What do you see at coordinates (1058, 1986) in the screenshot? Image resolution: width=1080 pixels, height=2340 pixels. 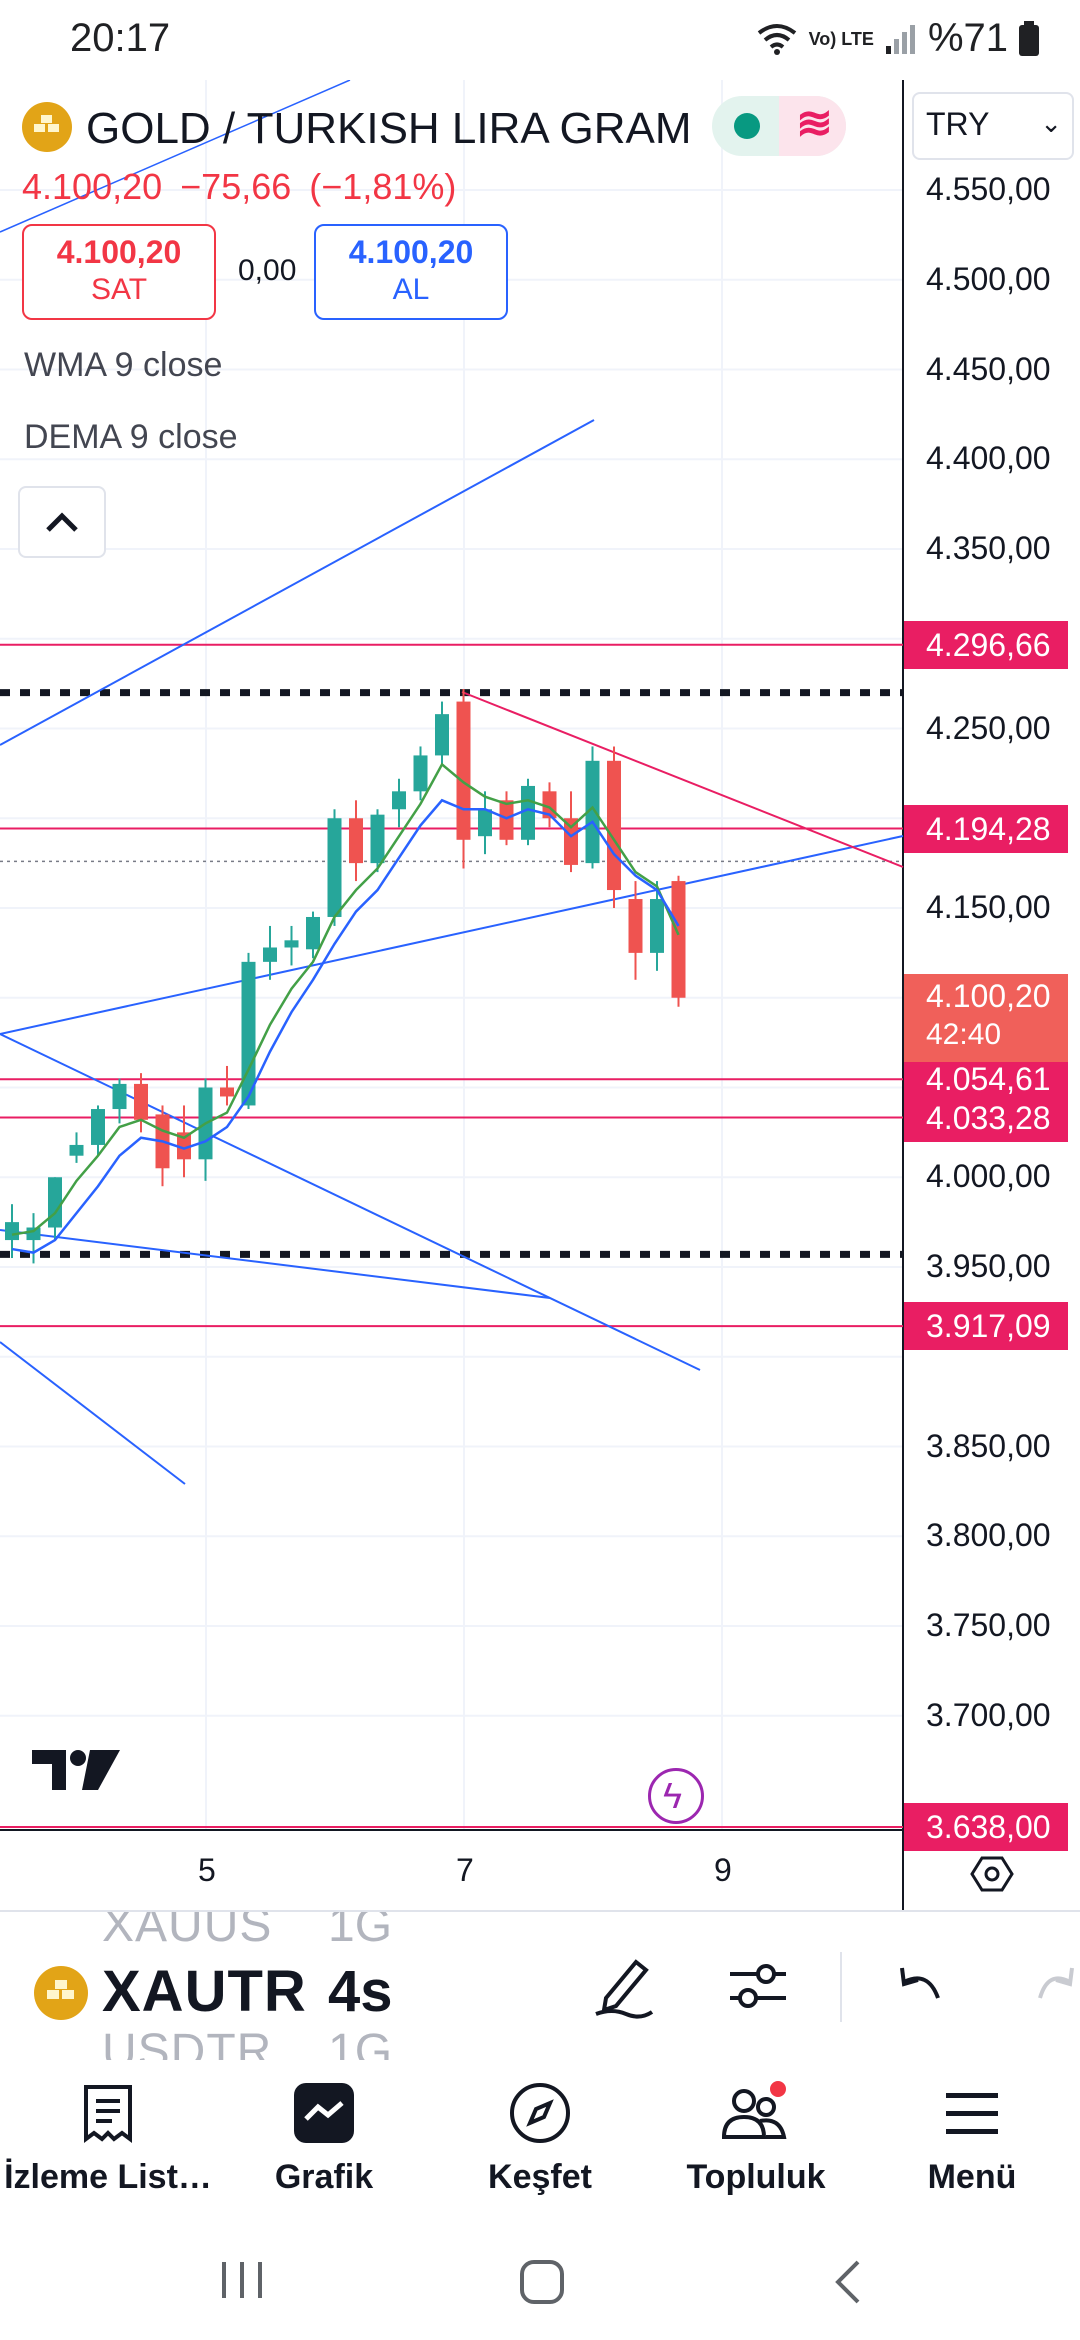 I see `redo-icon` at bounding box center [1058, 1986].